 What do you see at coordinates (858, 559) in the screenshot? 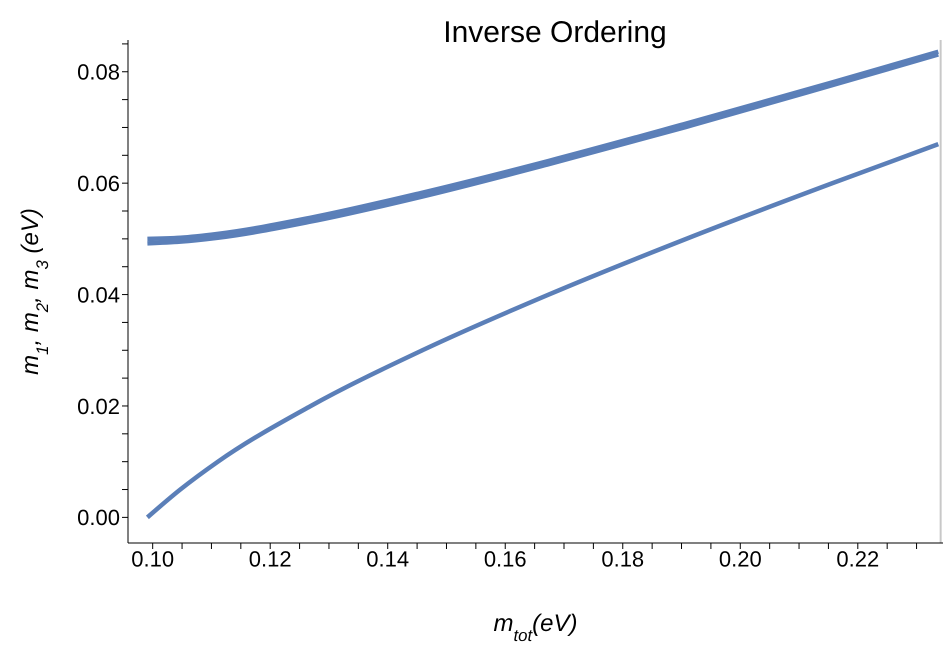
I see `x-tick-label: 0.22` at bounding box center [858, 559].